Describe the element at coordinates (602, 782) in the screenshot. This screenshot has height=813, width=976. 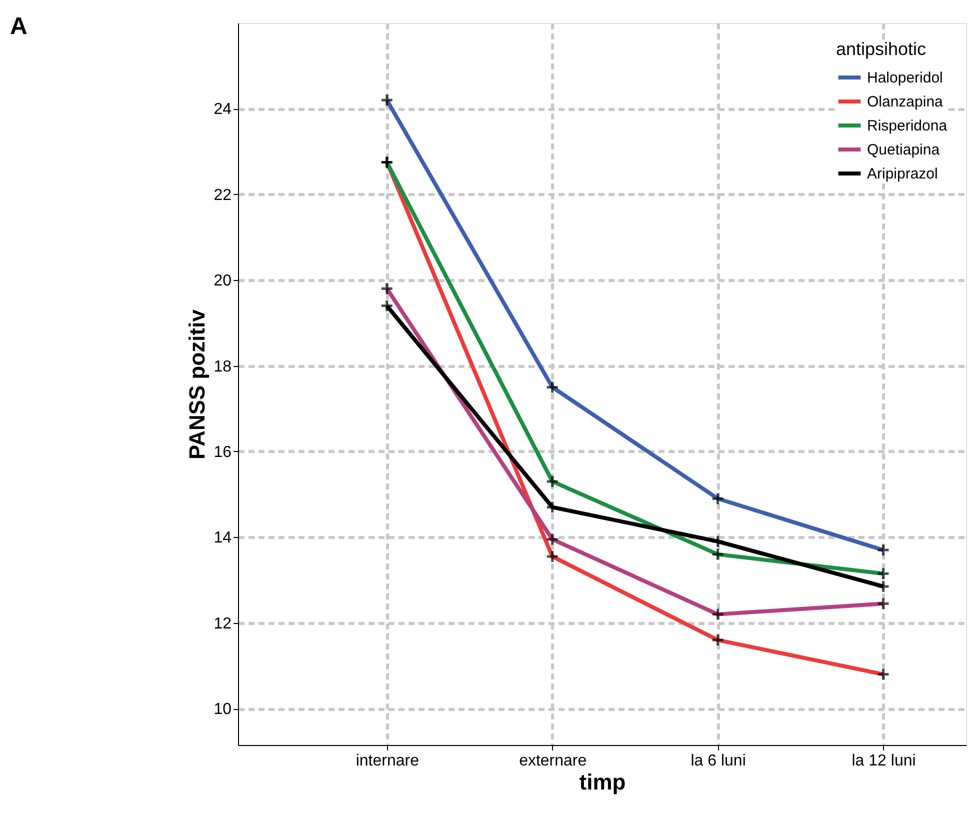
I see `x-axis-title: timp` at that location.